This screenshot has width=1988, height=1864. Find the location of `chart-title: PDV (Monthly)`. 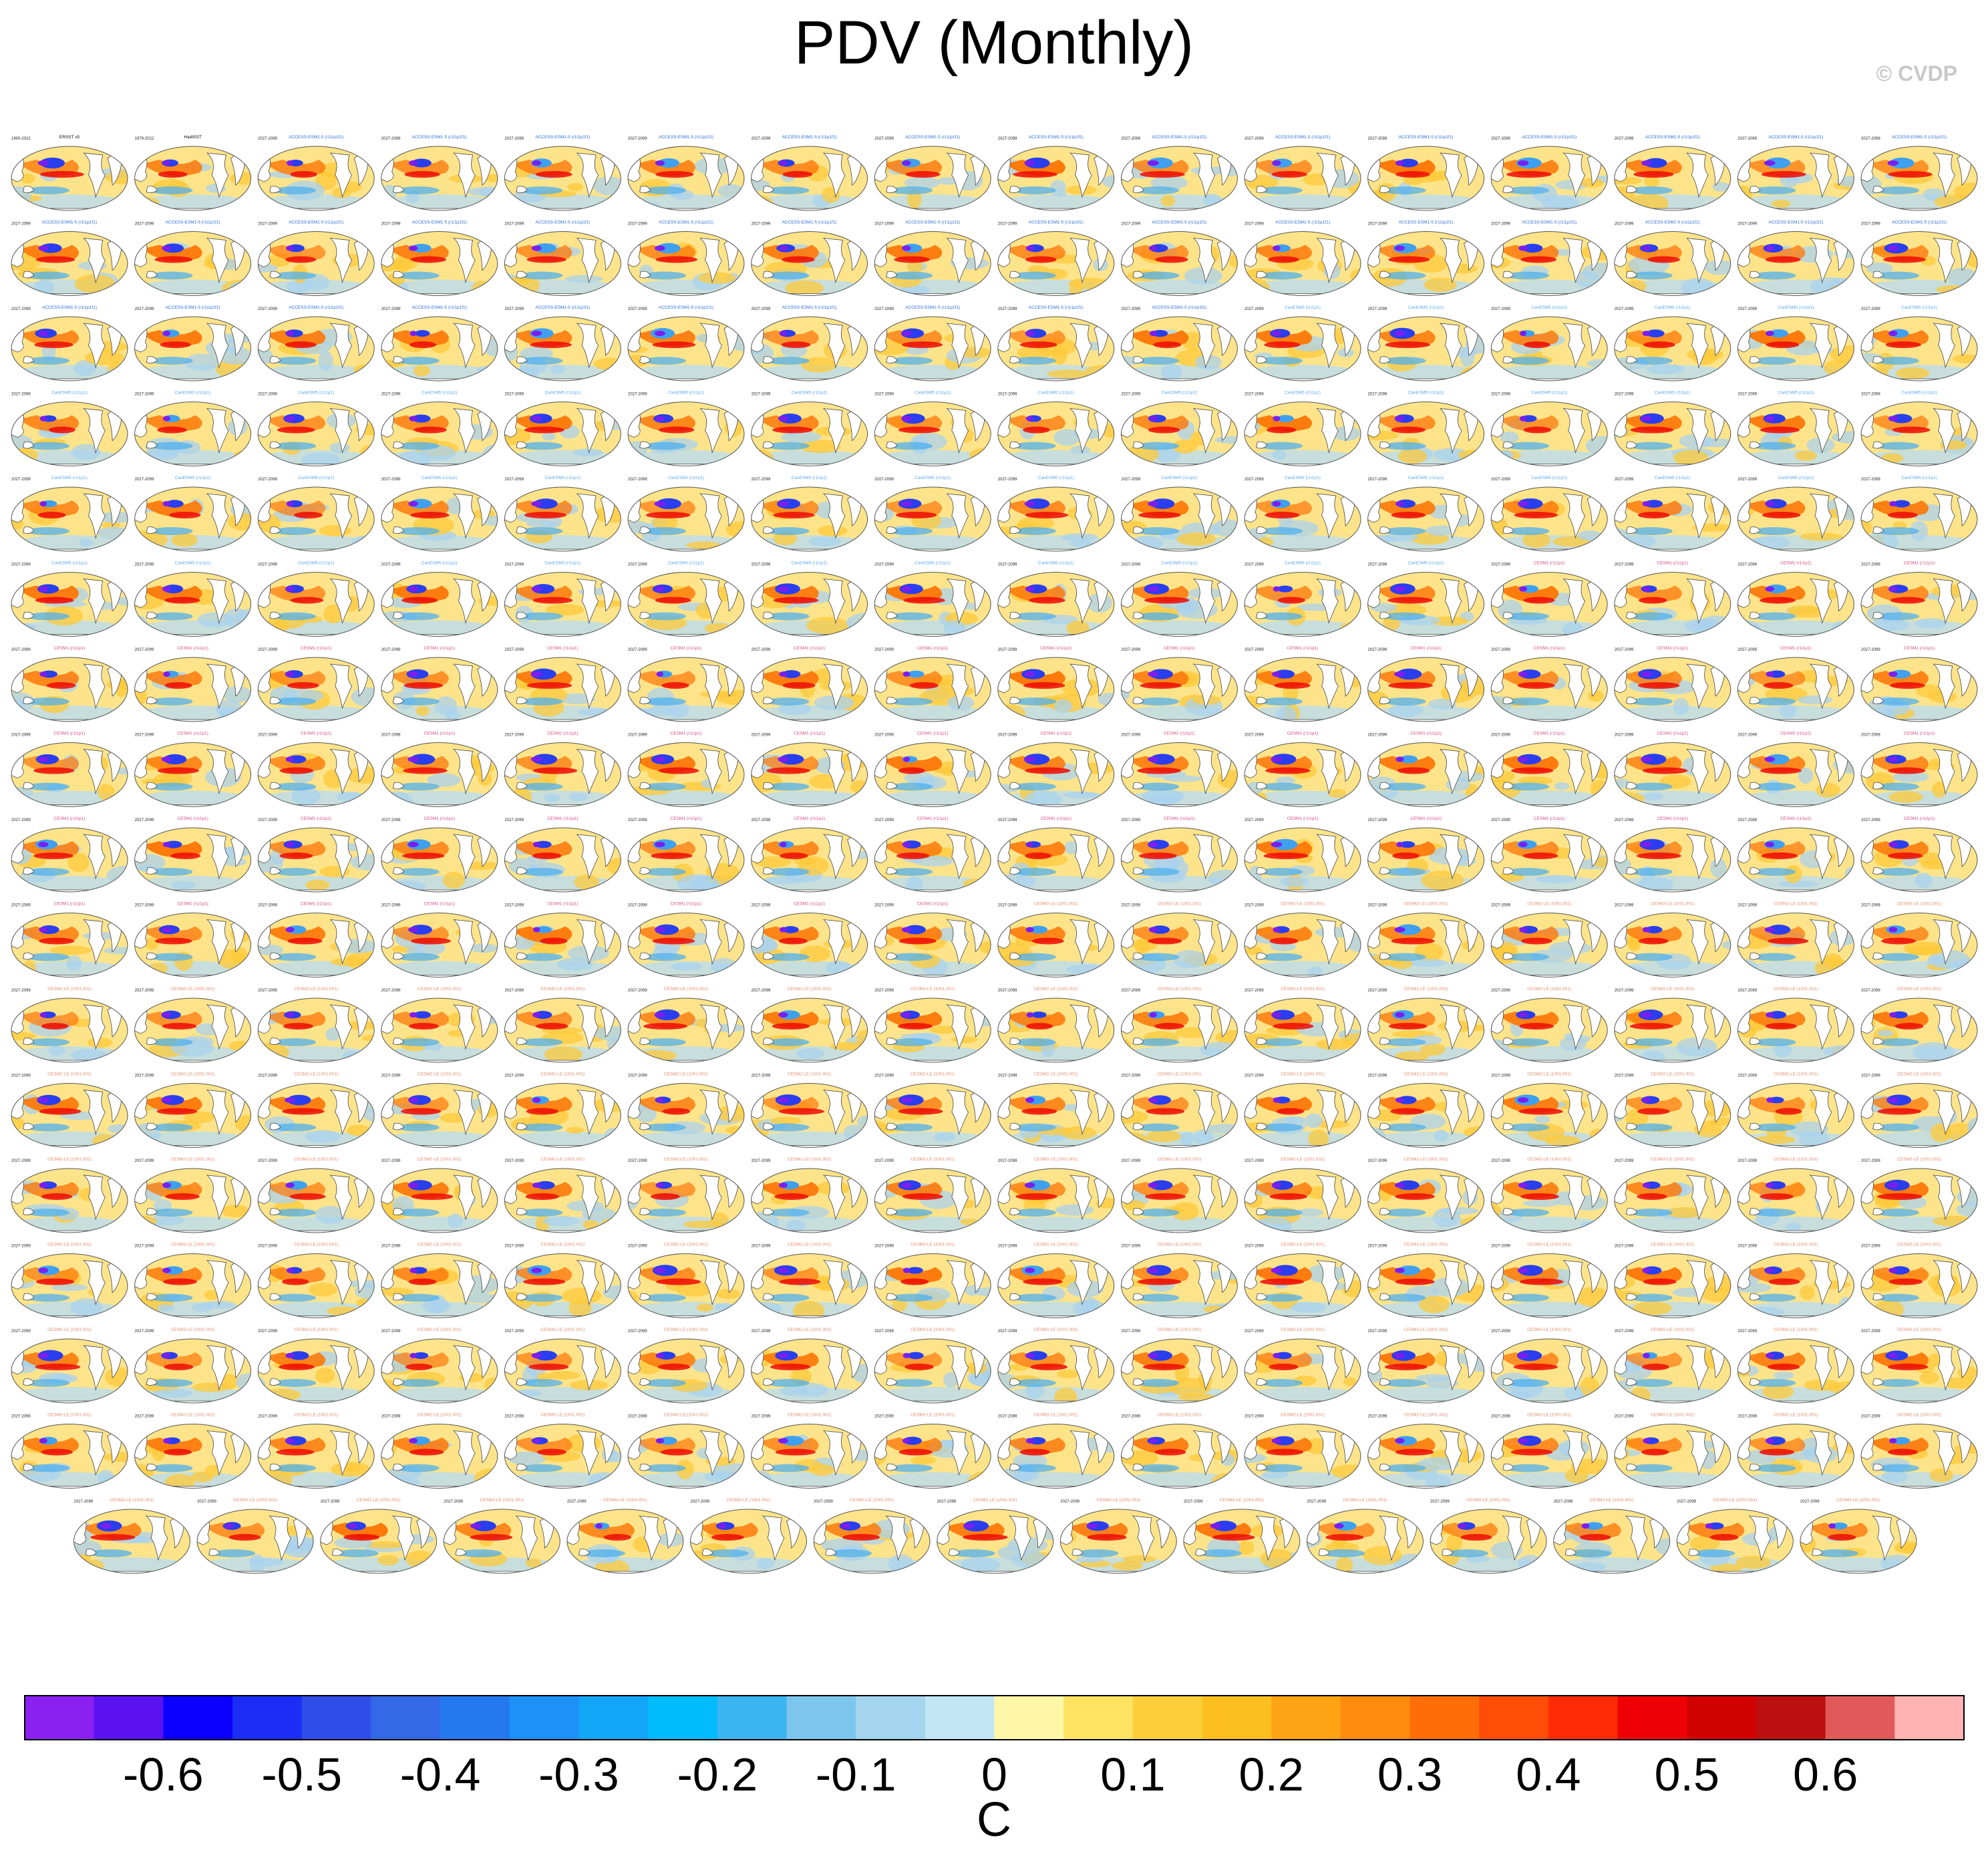

chart-title: PDV (Monthly) is located at coordinates (994, 43).